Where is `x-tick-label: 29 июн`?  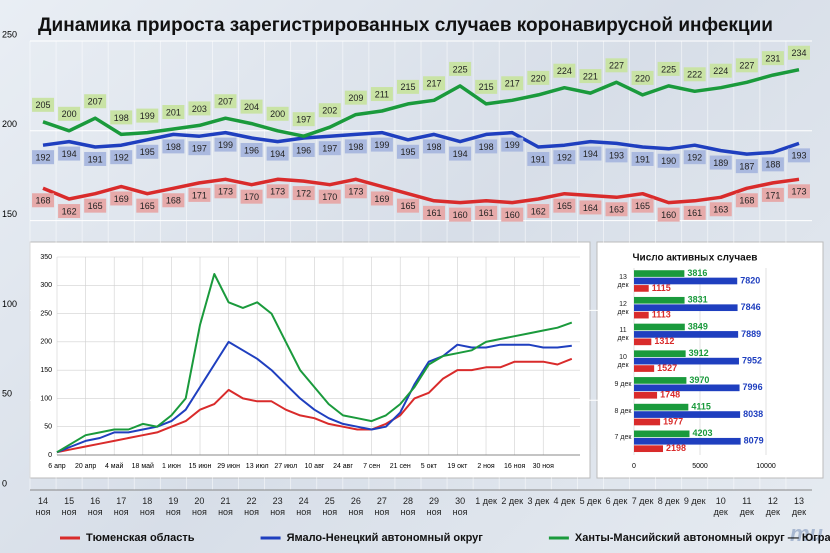
x-tick-label: 29 июн is located at coordinates (228, 466).